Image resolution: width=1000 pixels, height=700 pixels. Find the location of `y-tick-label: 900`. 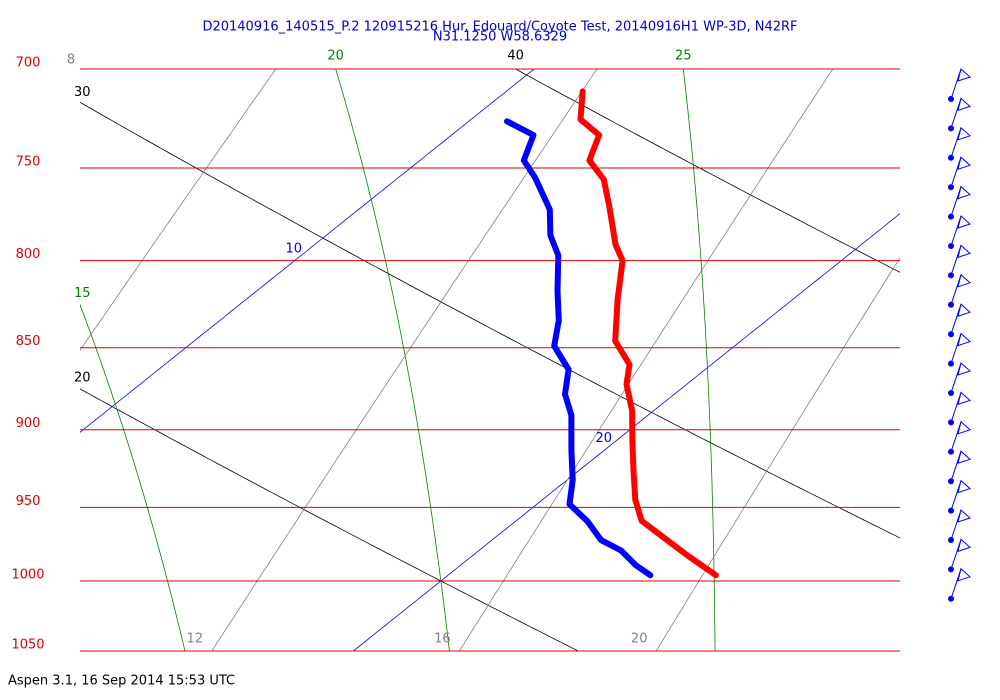

y-tick-label: 900 is located at coordinates (28, 423).